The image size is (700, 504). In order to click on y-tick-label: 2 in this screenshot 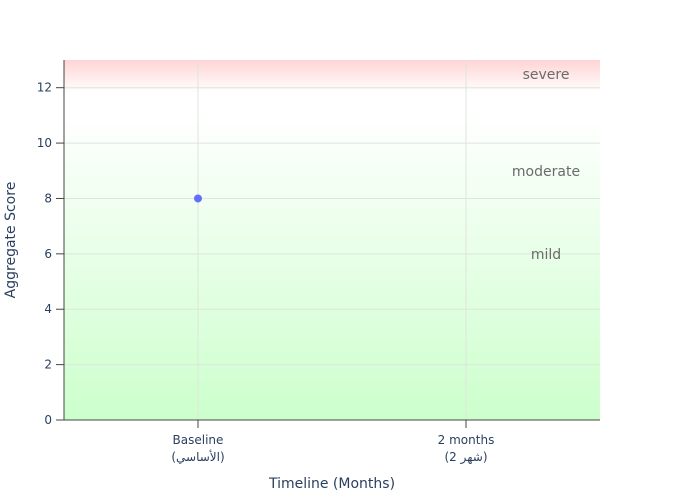, I will do `click(48, 365)`.